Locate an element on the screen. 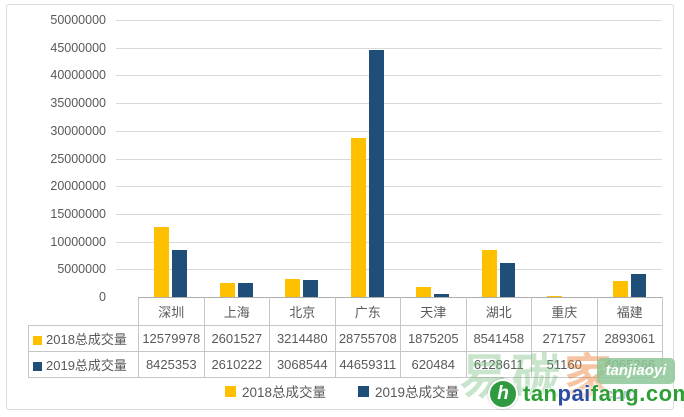 The width and height of the screenshot is (684, 417). value-cell-2018总成交量-广东: 28755708 is located at coordinates (367, 338).